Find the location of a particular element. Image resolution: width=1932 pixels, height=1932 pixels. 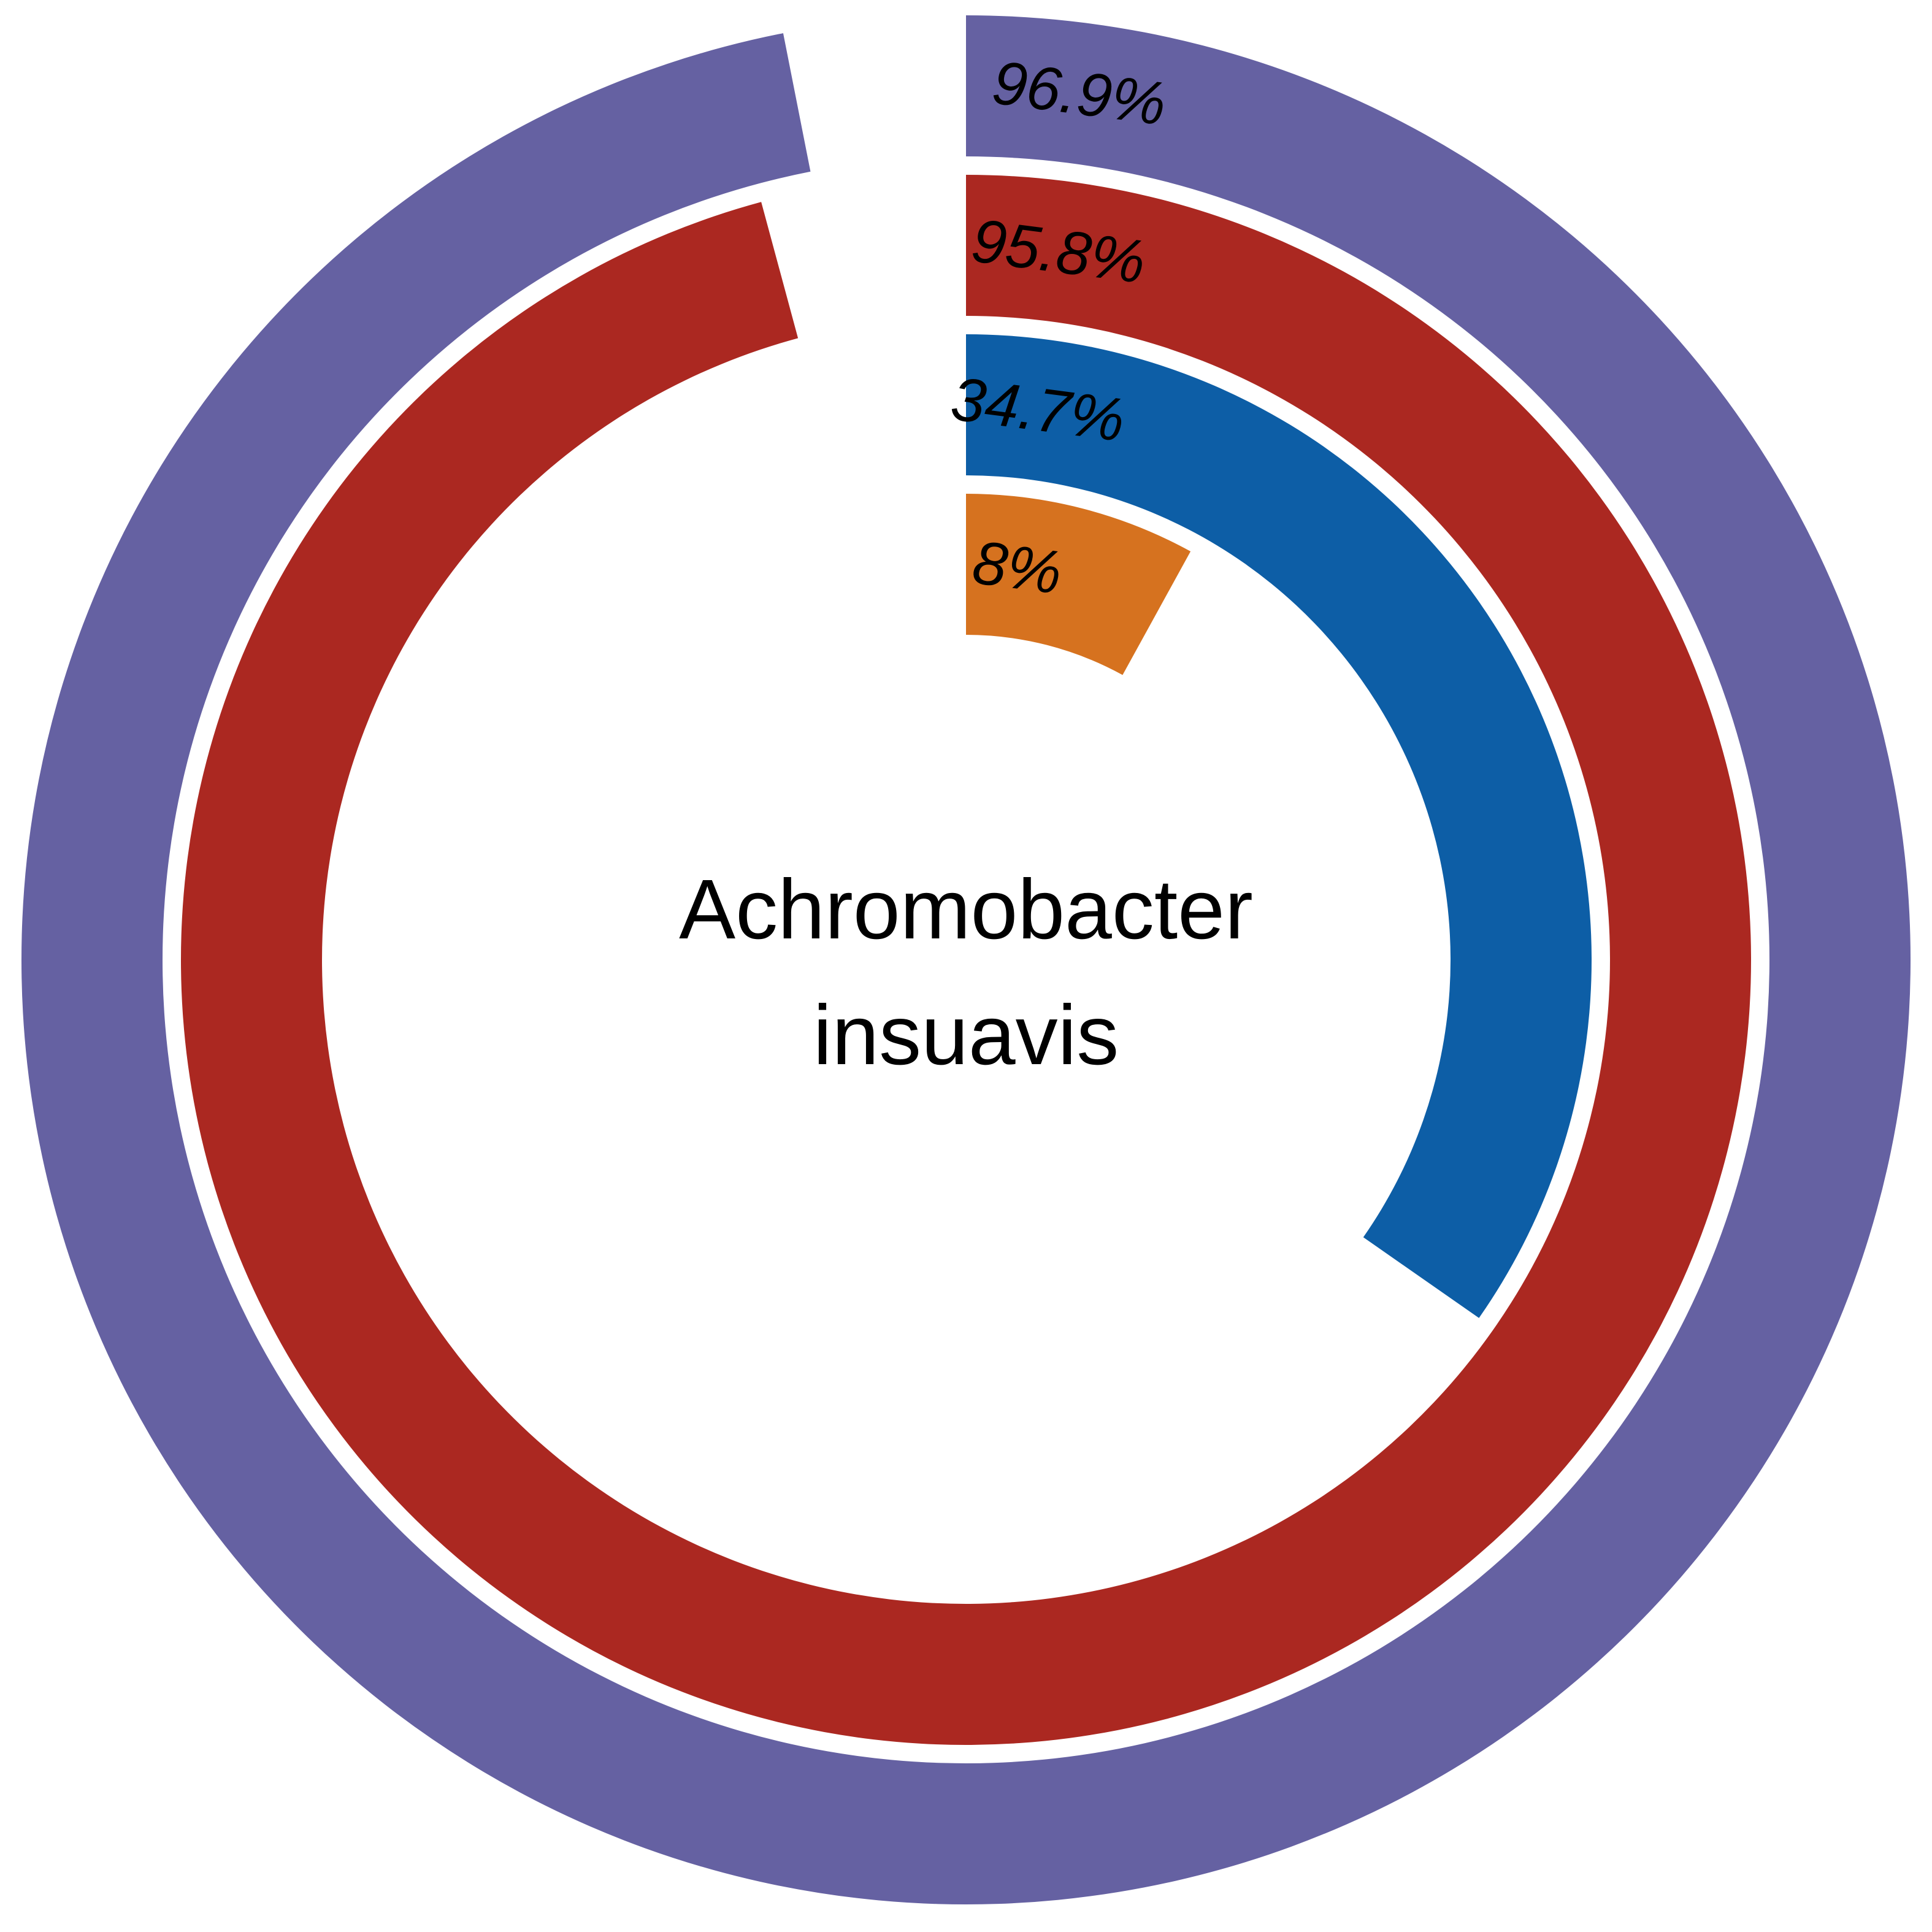

ring-value-label-4: 8% is located at coordinates (1017, 568).